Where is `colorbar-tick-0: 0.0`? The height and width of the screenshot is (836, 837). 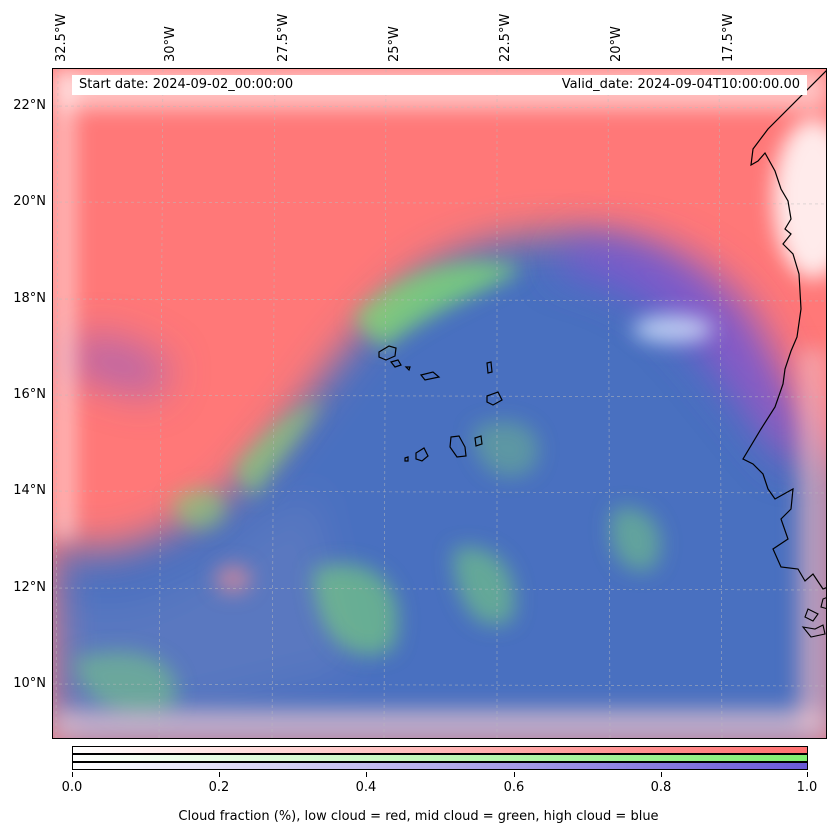 colorbar-tick-0: 0.0 is located at coordinates (72, 787).